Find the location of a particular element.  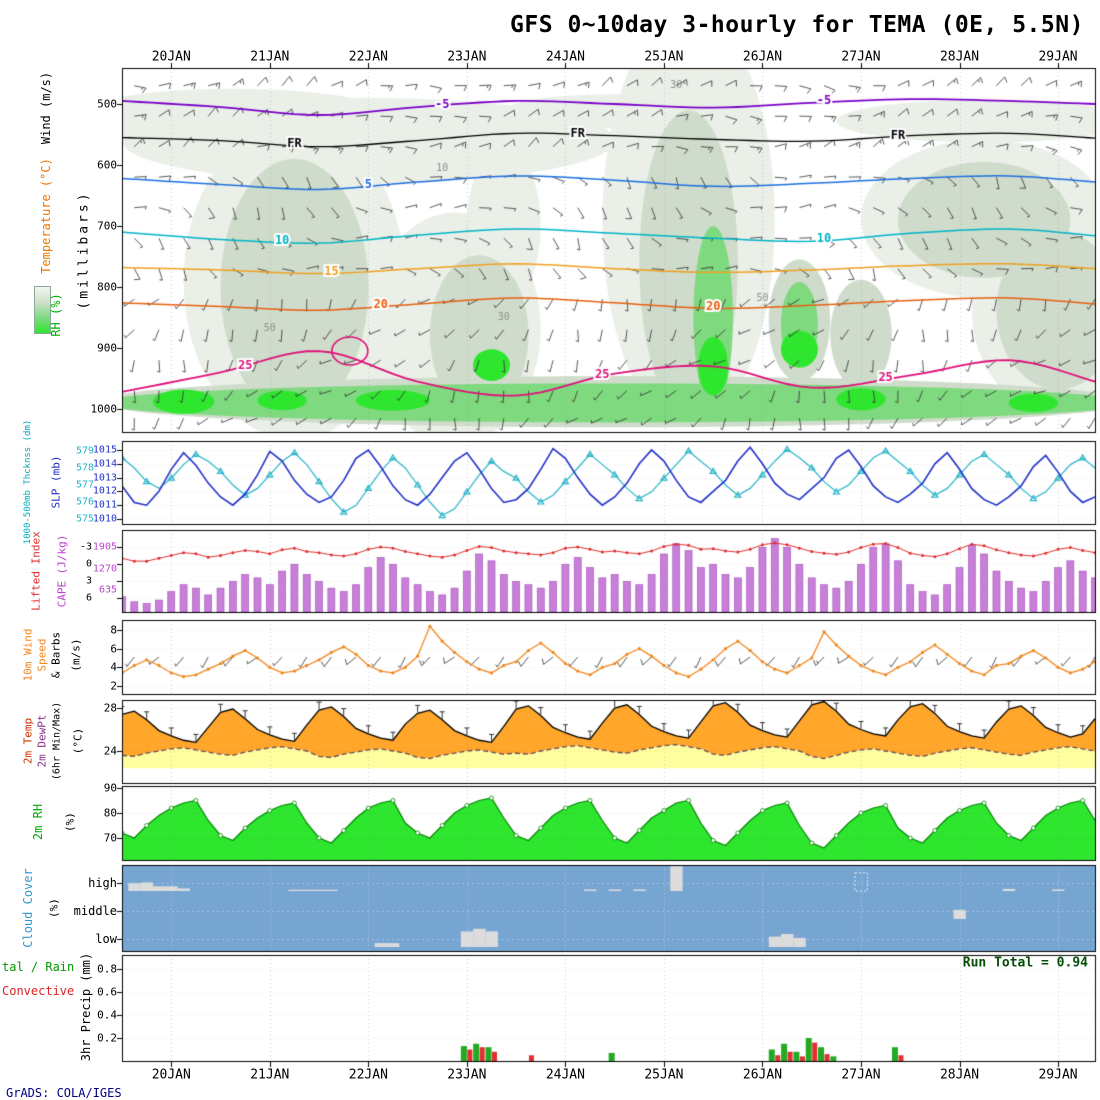

thickness-axis-label: 1000-500mb Thcknss (dm) is located at coordinates (28, 482).